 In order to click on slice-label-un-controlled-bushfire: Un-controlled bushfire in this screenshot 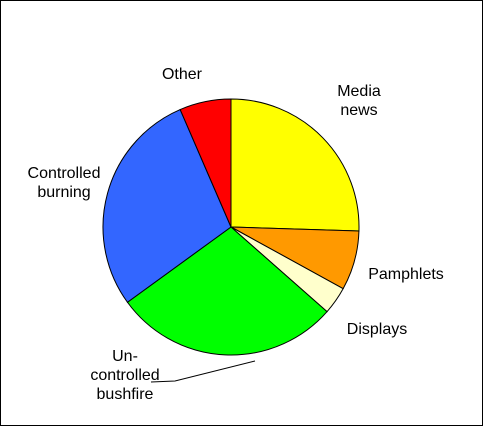, I will do `click(124, 375)`.